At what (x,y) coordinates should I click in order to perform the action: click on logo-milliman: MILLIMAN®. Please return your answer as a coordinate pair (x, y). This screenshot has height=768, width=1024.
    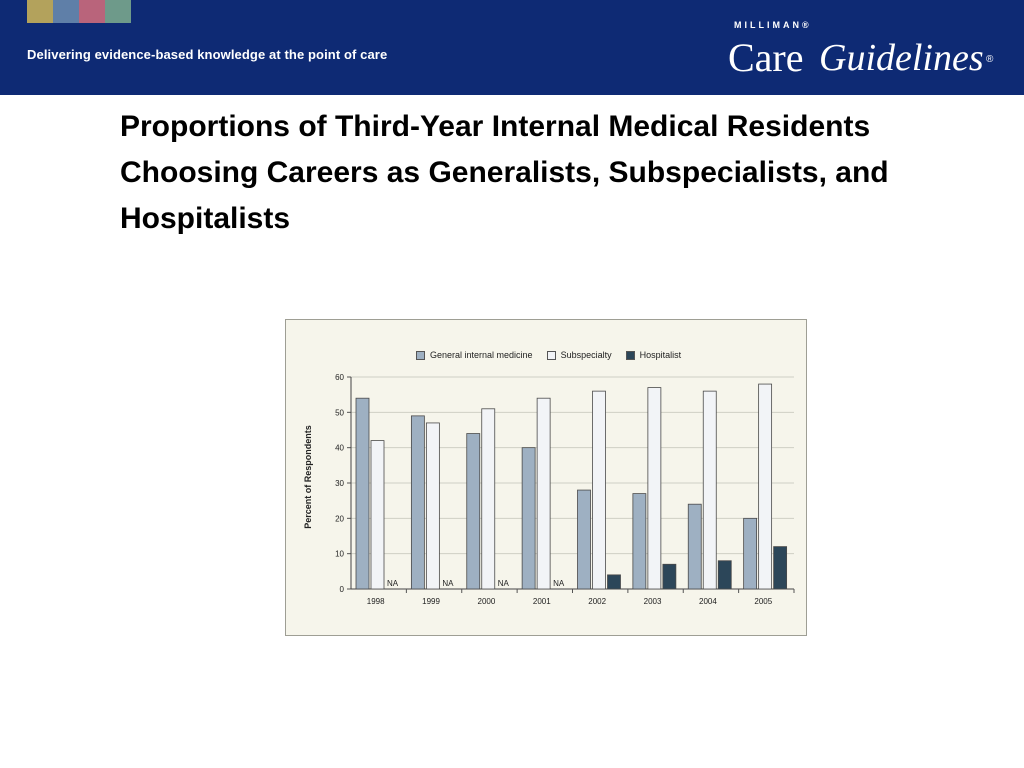
    Looking at the image, I should click on (773, 25).